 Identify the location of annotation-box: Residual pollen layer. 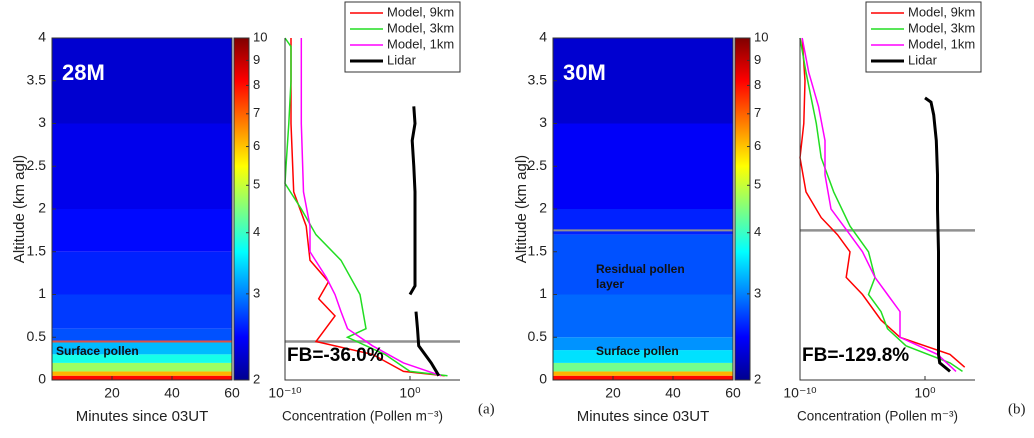
(640, 276).